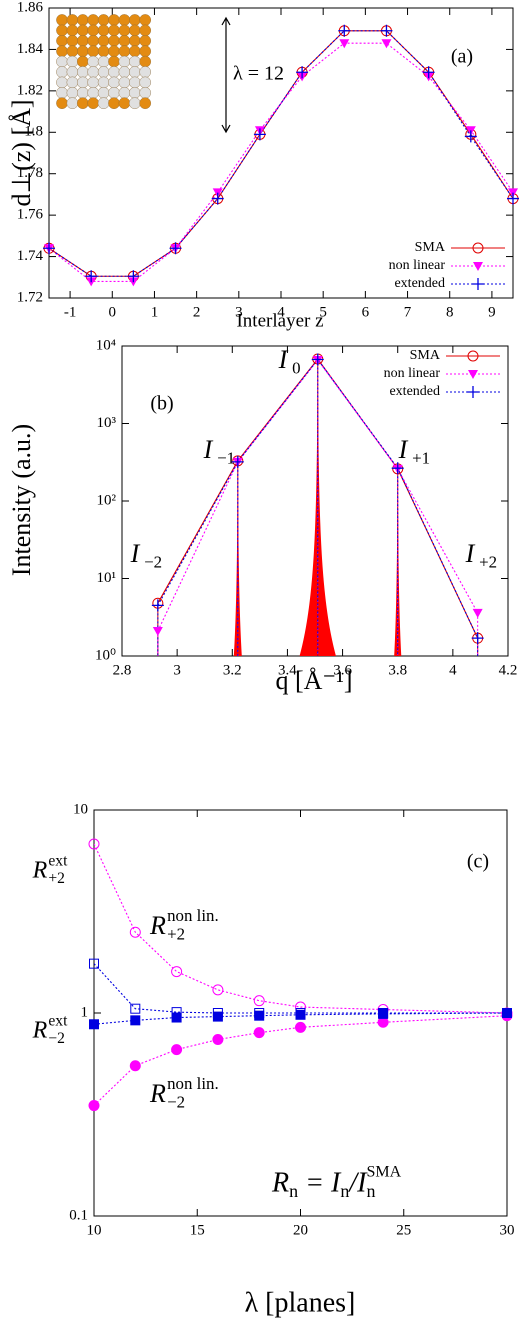  Describe the element at coordinates (197, 312) in the screenshot. I see `x-tick-label: 2` at that location.